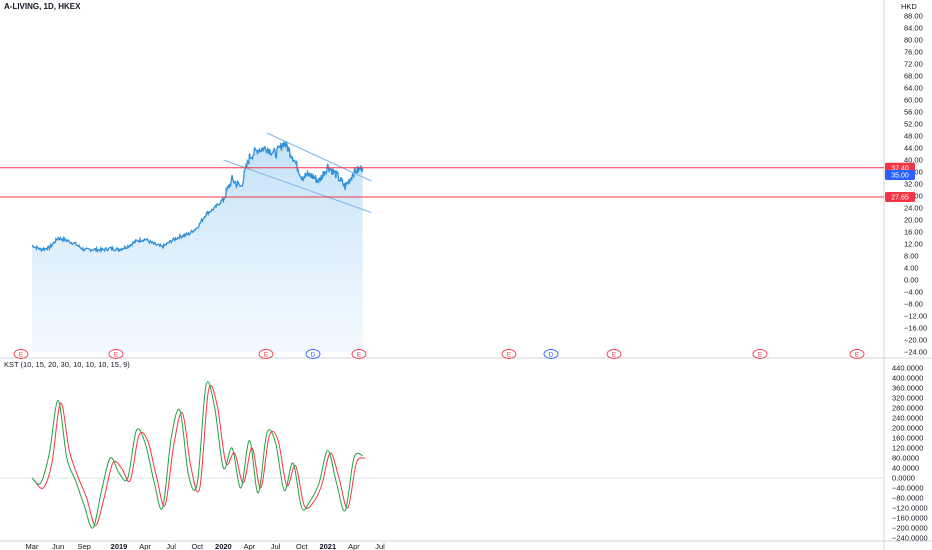  I want to click on kst-line, so click(197, 455).